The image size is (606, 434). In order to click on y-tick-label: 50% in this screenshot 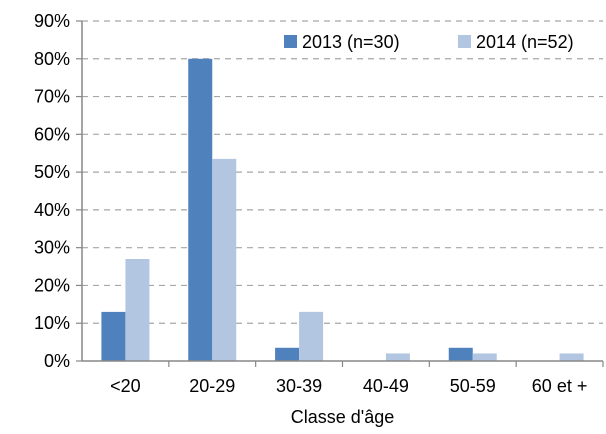, I will do `click(52, 172)`.